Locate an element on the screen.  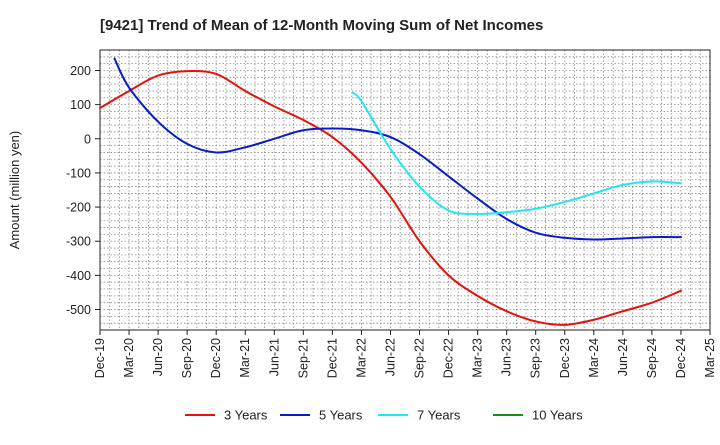
x-tick-label: Sep-24 is located at coordinates (652, 358).